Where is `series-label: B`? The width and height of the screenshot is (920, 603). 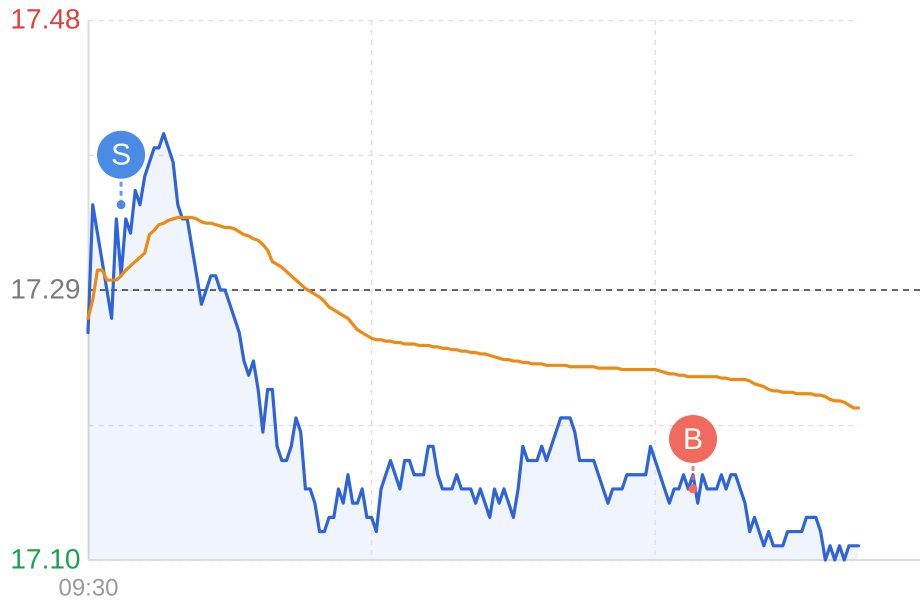
series-label: B is located at coordinates (693, 439).